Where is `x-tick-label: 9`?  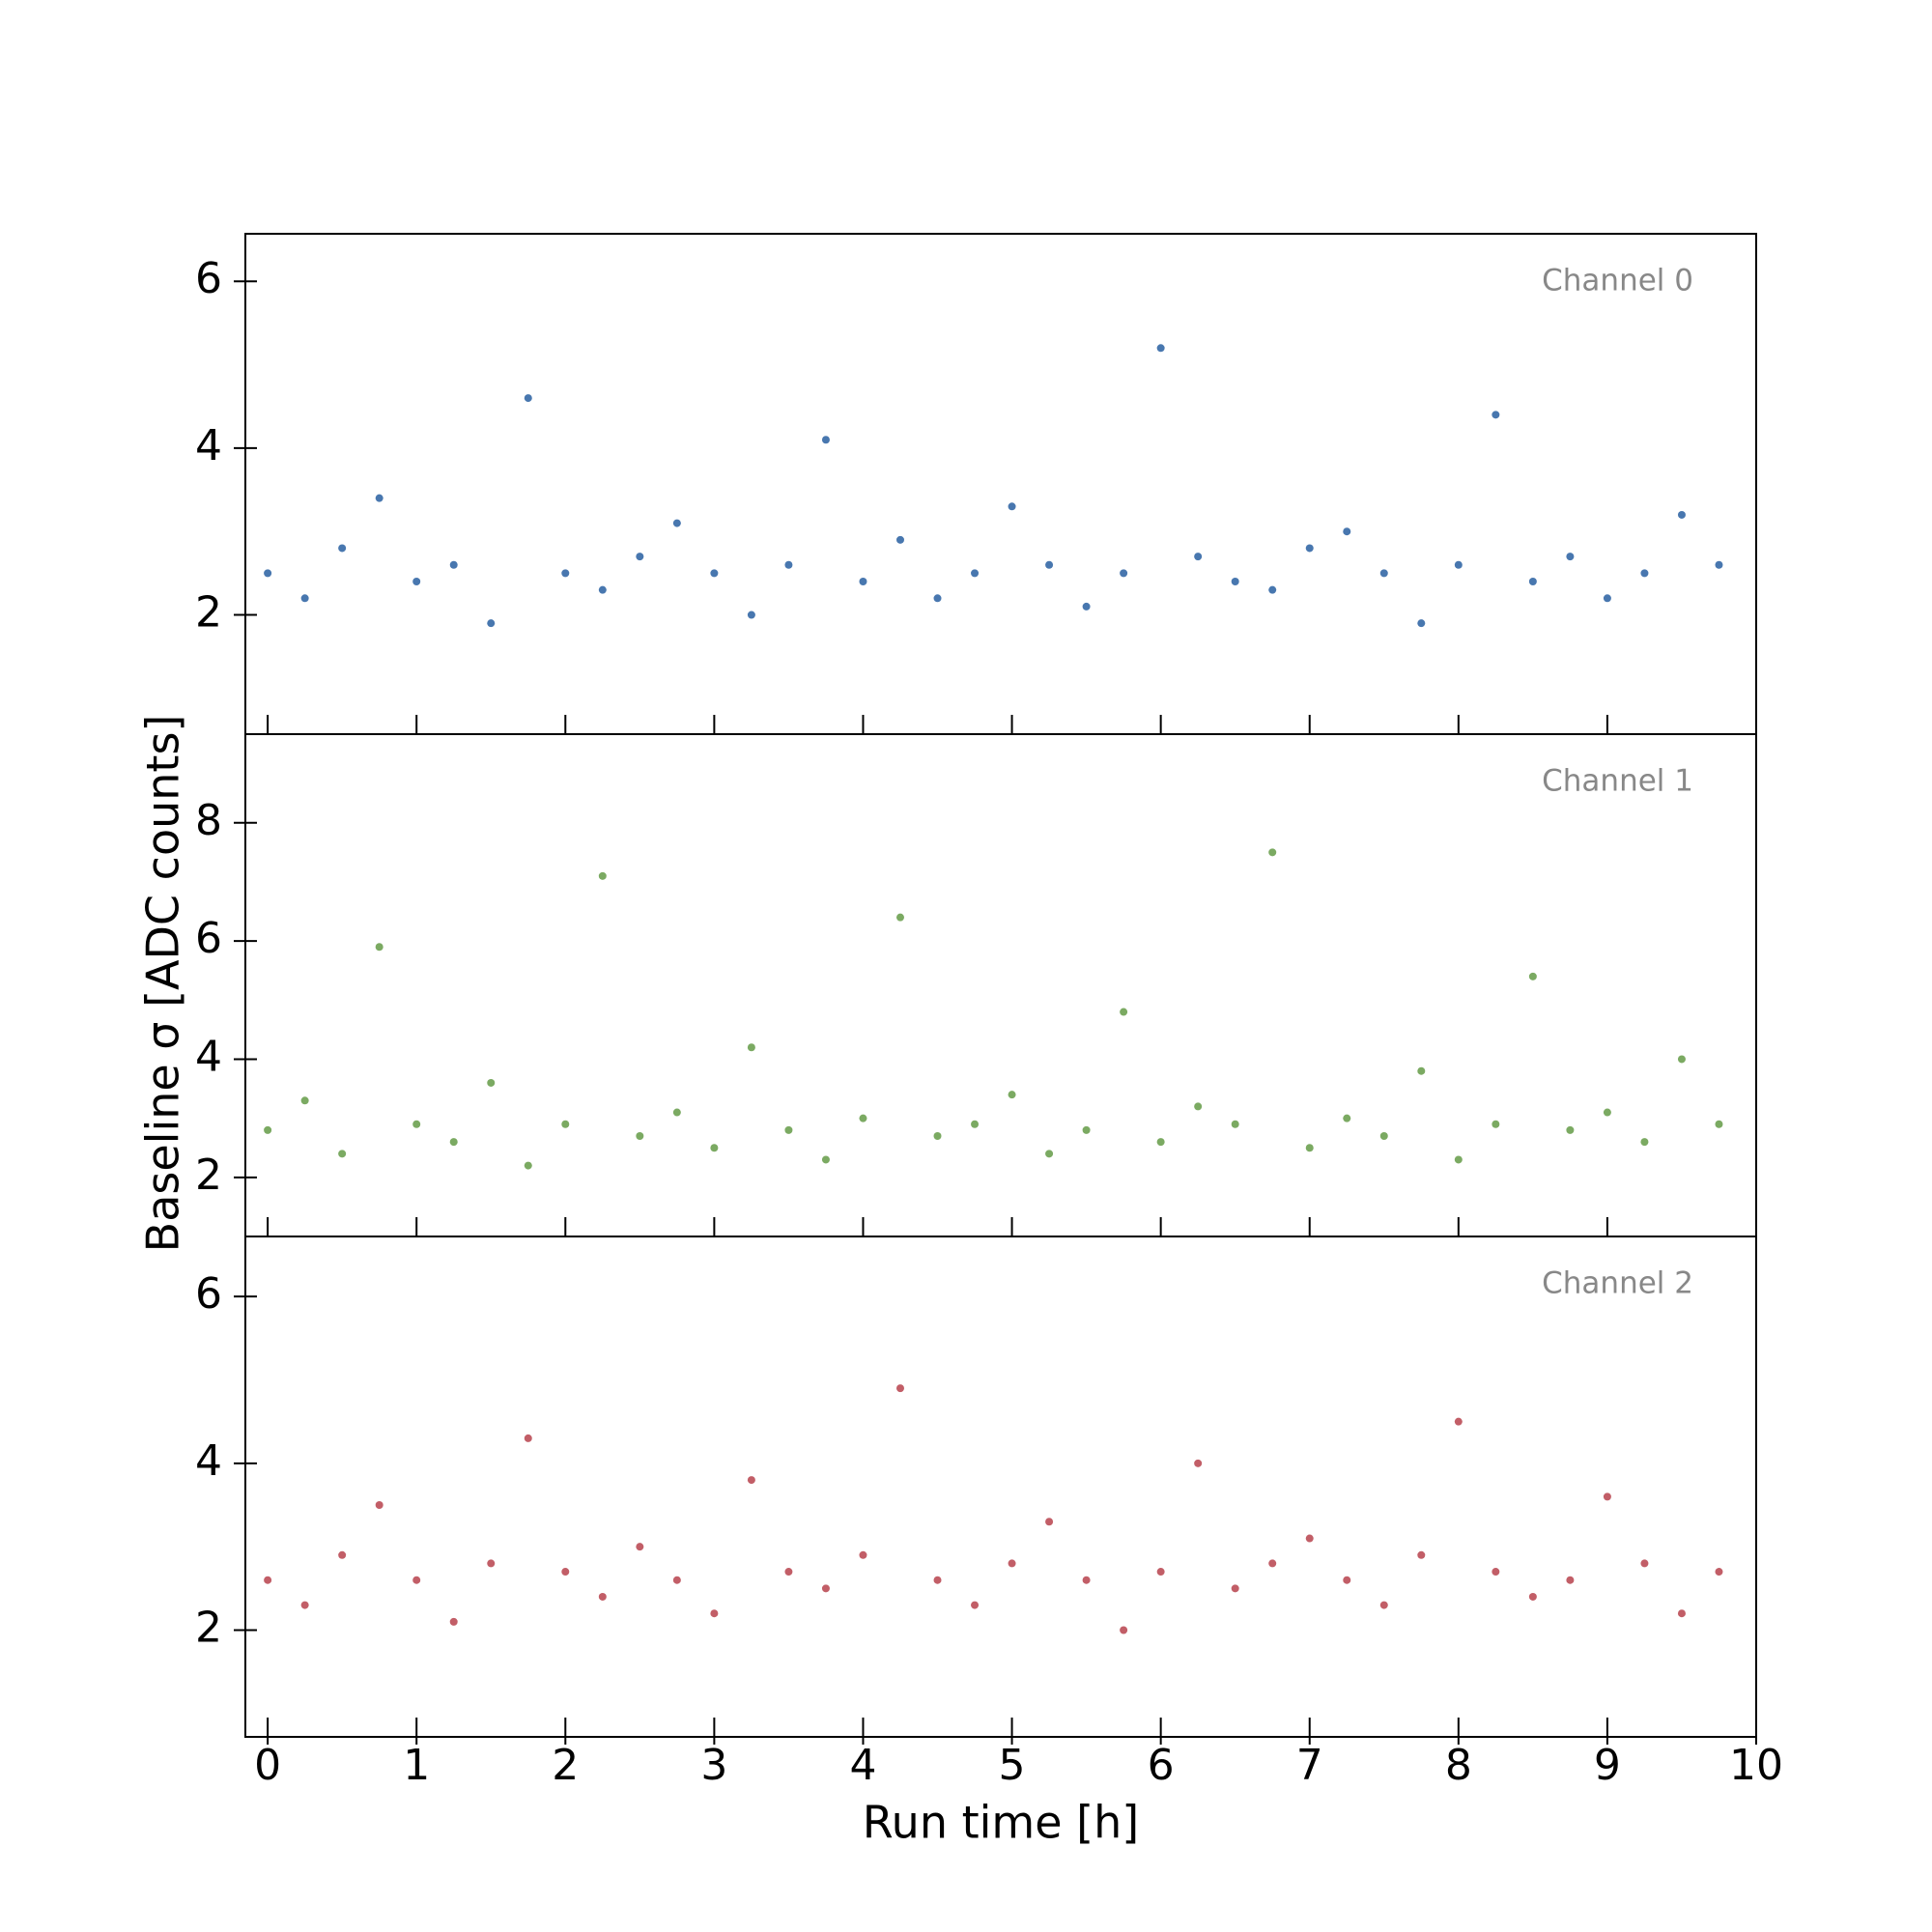
x-tick-label: 9 is located at coordinates (1607, 1765).